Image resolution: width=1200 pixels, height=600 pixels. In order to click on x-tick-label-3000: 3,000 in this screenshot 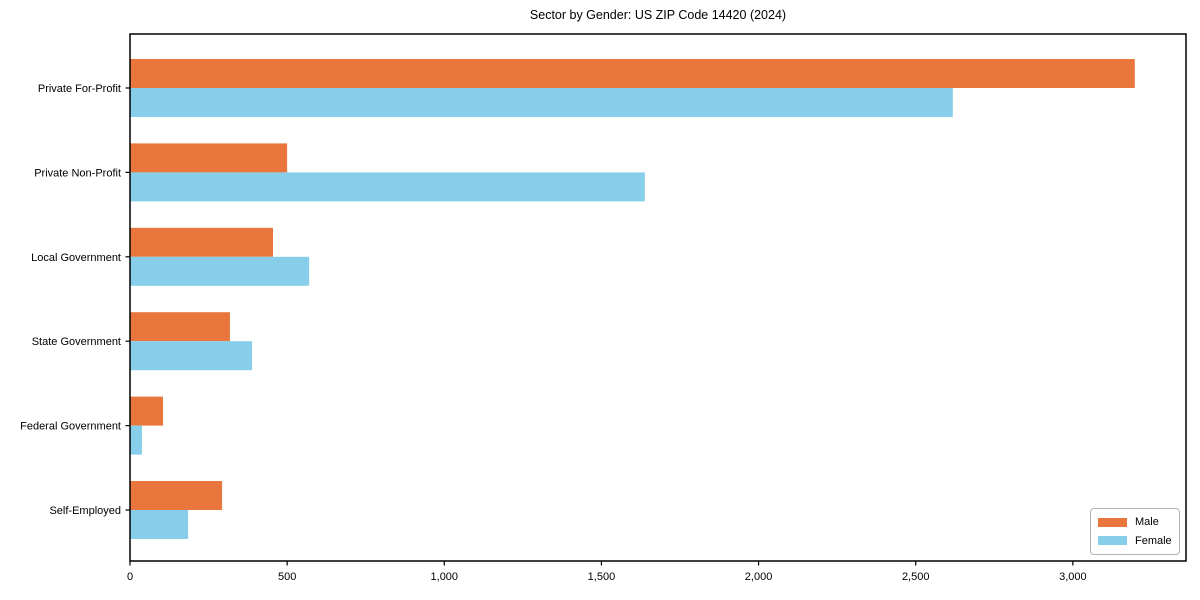, I will do `click(1073, 577)`.